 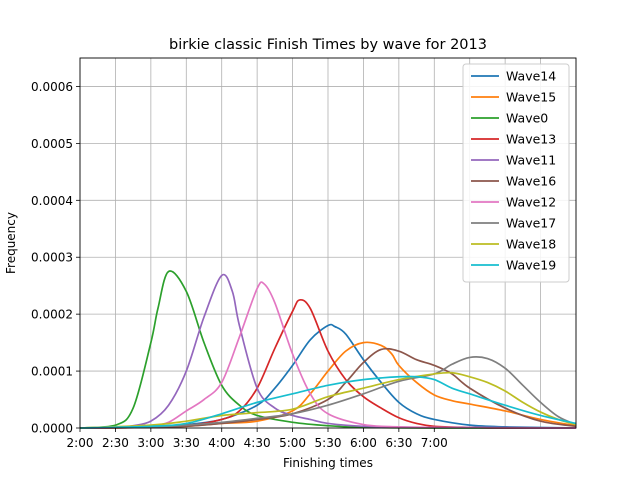 What do you see at coordinates (115, 443) in the screenshot?
I see `x-tick-label: 2:30` at bounding box center [115, 443].